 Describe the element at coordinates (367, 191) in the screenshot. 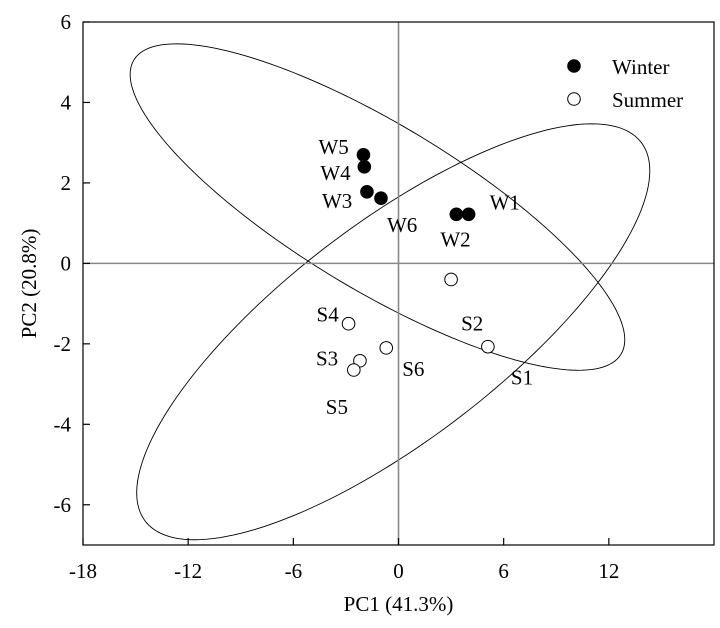

I see `point-w3` at that location.